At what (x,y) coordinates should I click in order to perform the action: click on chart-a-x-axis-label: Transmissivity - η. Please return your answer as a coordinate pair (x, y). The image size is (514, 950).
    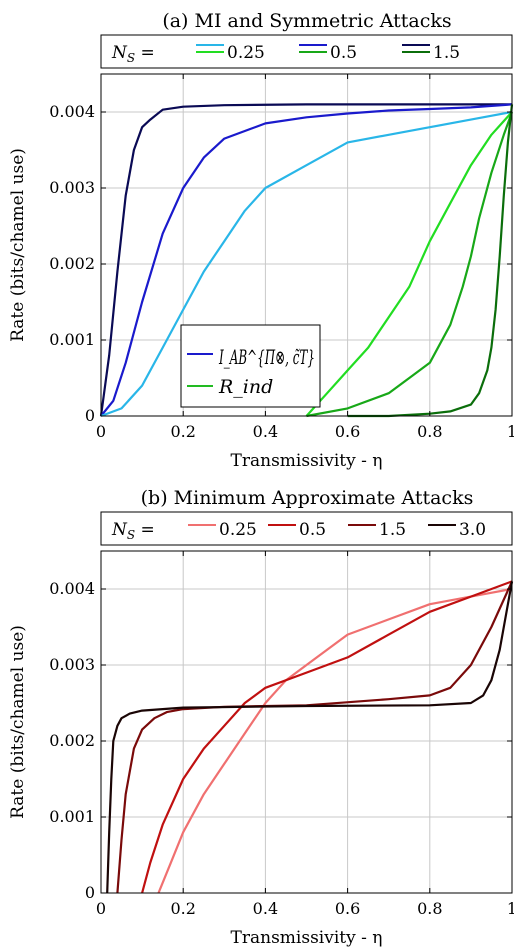
    Looking at the image, I should click on (307, 461).